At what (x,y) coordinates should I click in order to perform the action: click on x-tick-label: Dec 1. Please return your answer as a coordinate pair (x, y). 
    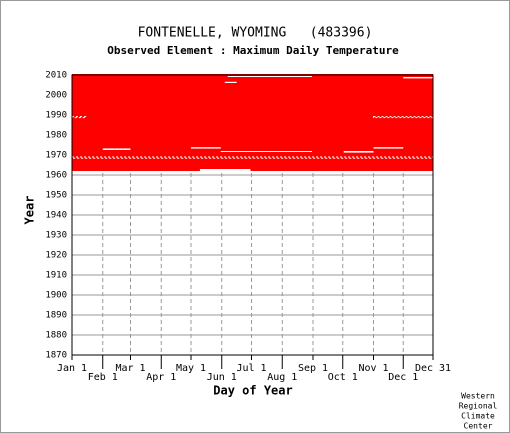
    Looking at the image, I should click on (403, 377).